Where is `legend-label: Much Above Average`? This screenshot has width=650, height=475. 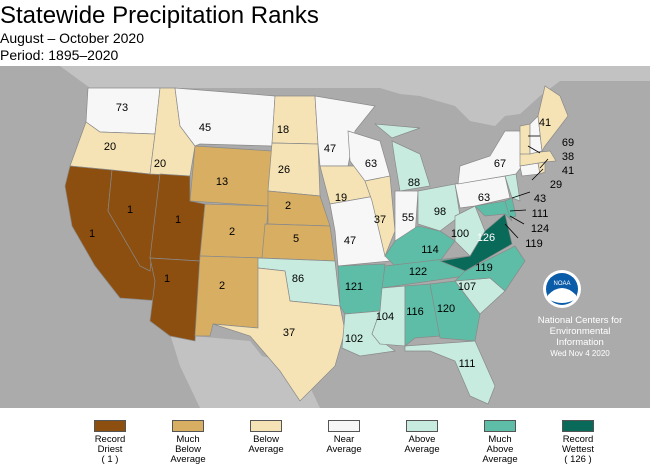
legend-label: Much Above Average is located at coordinates (500, 449).